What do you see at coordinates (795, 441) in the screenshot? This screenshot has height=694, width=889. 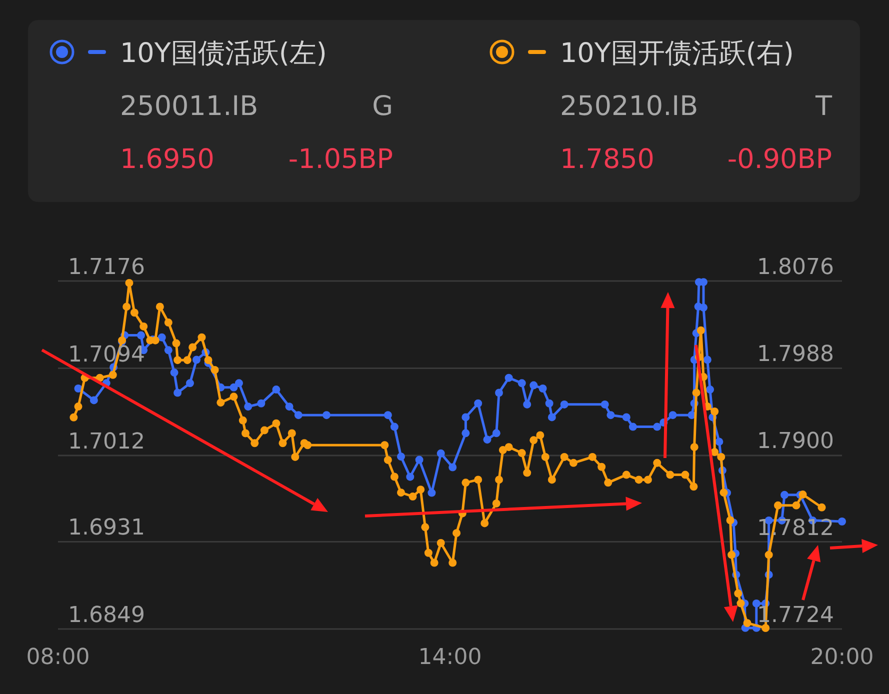 I see `y2-tick-label: 1.7900` at bounding box center [795, 441].